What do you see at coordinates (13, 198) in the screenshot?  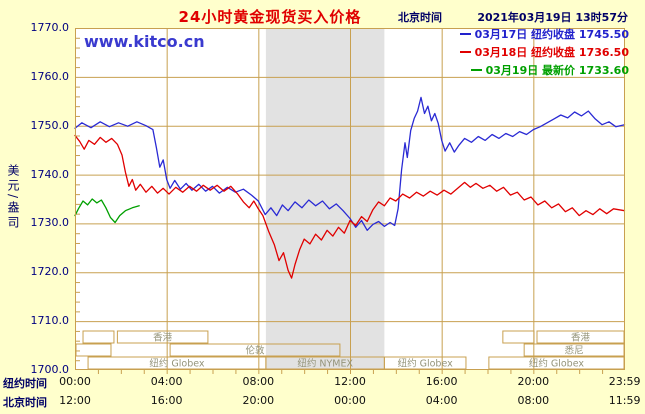 I see `y-axis-unit-label: 美元/盎司` at bounding box center [13, 198].